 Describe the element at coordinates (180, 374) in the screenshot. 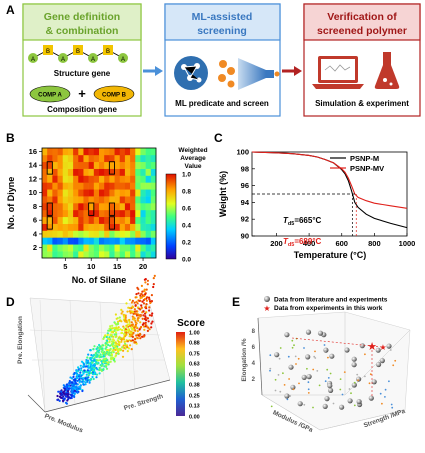

I see `score-colorbar` at that location.